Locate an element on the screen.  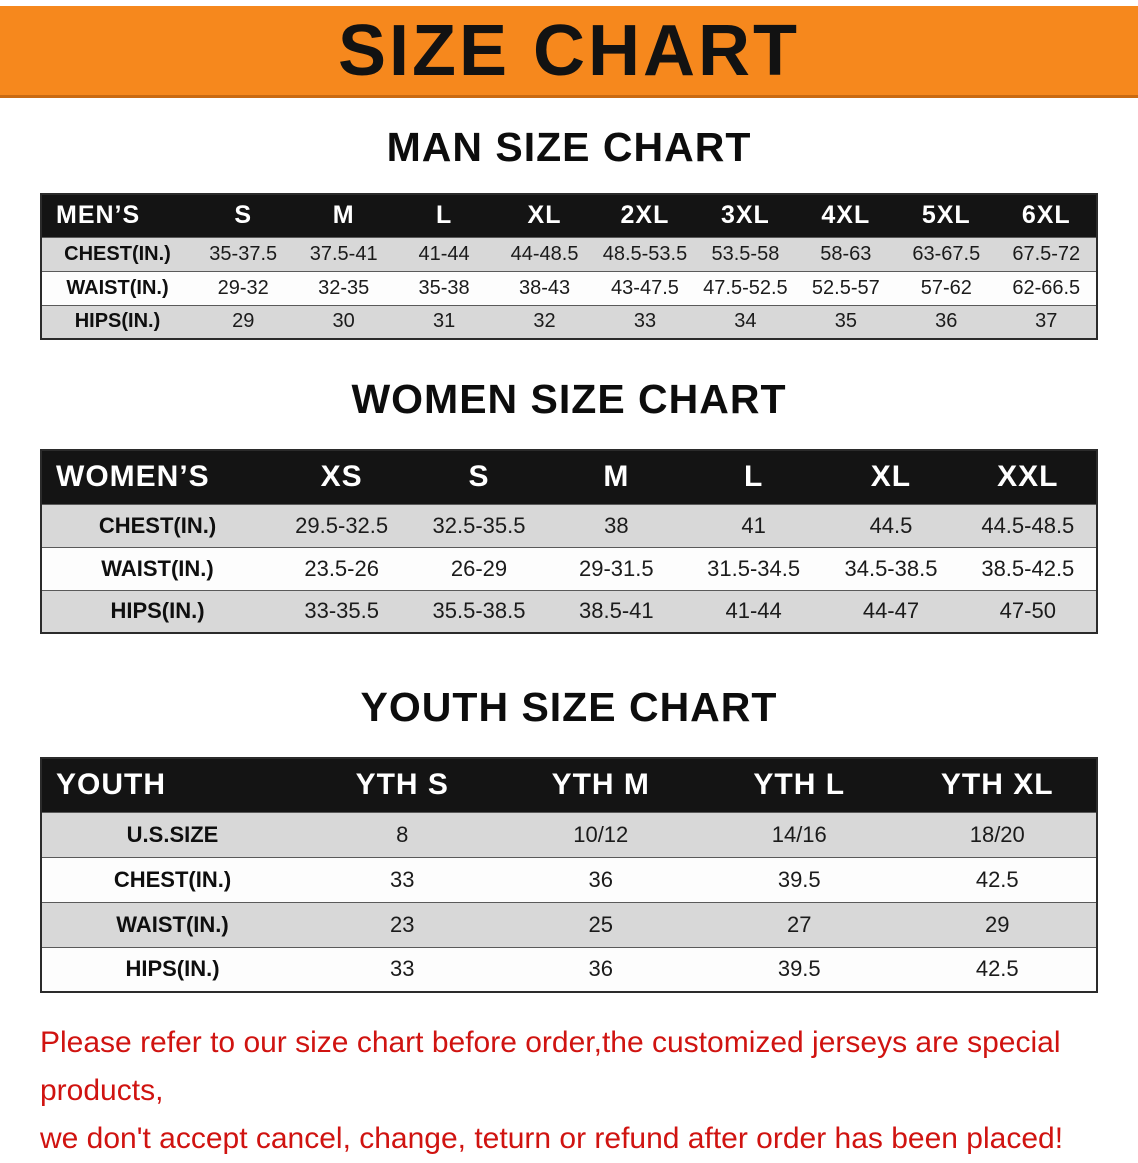
size-value: 48.5-53.5 is located at coordinates (645, 253).